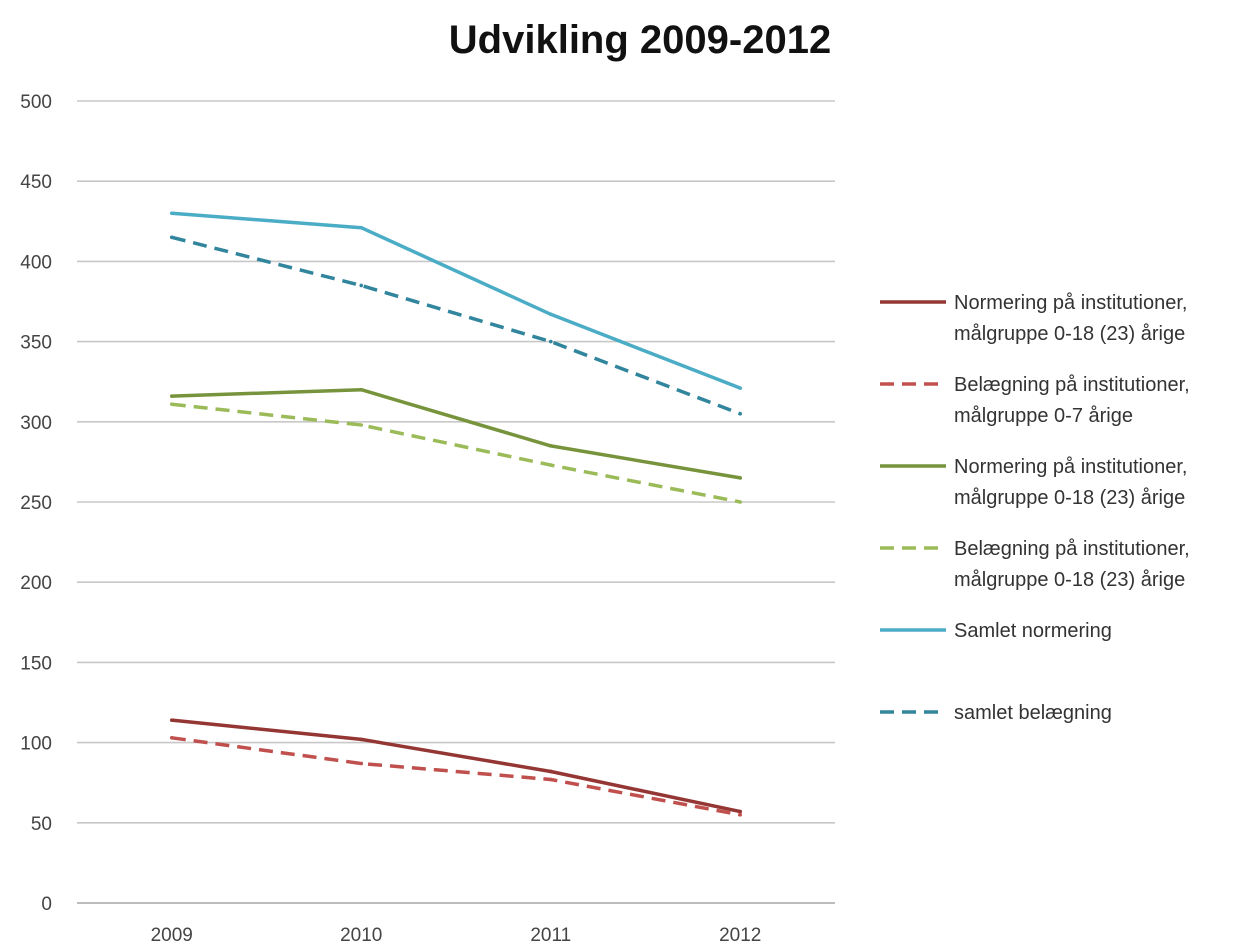 The image size is (1255, 947). Describe the element at coordinates (550, 935) in the screenshot. I see `x-tick-label: 2011` at that location.